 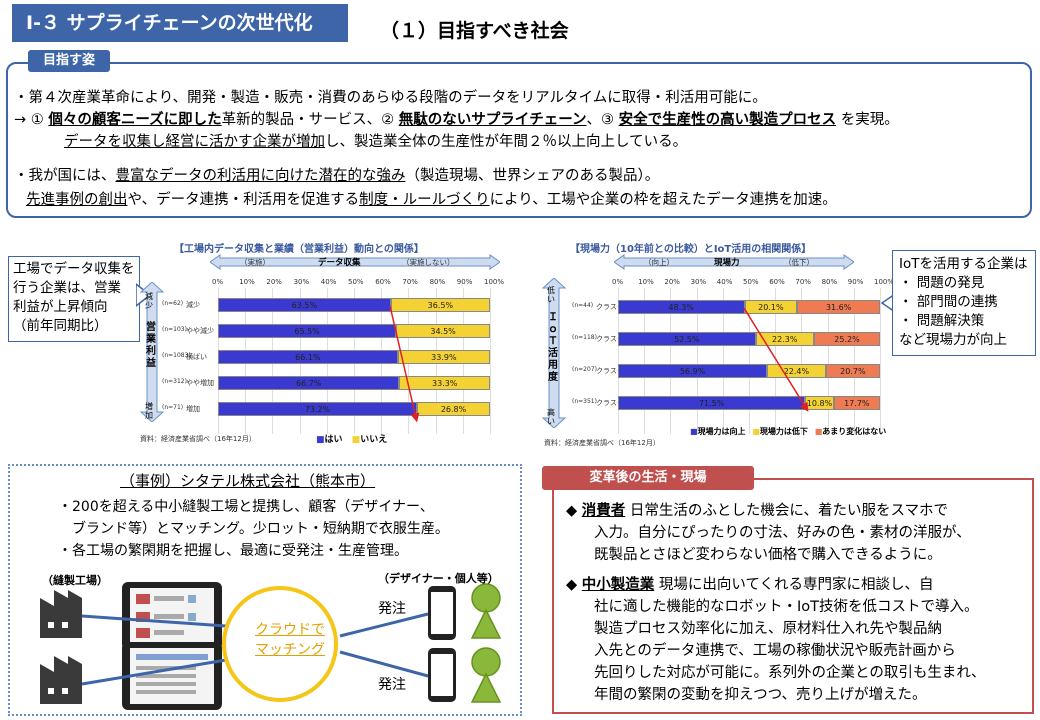 I want to click on chart-1-header-right: （実施しない）, so click(x=428, y=262).